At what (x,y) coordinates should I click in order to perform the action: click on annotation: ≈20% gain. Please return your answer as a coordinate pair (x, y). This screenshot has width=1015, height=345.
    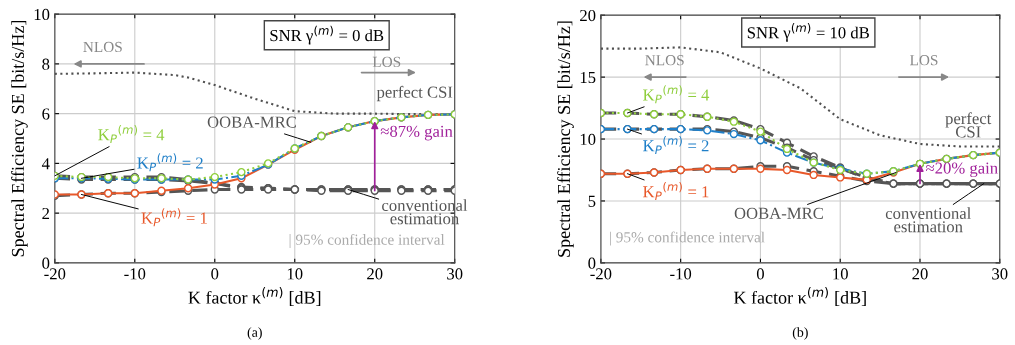
    Looking at the image, I should click on (962, 170).